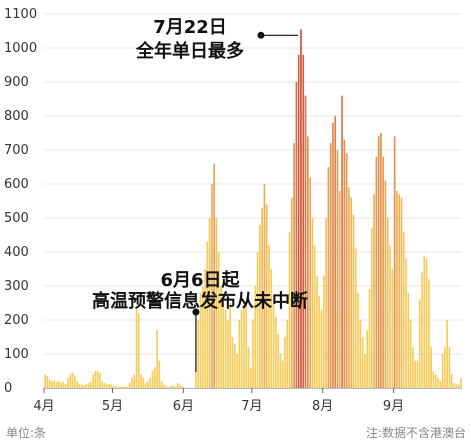 The image size is (471, 443). I want to click on y-tick-label: 1000, so click(20, 48).